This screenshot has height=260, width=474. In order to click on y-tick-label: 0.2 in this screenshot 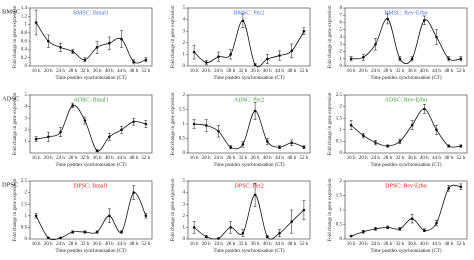, I will do `click(24, 58)`.